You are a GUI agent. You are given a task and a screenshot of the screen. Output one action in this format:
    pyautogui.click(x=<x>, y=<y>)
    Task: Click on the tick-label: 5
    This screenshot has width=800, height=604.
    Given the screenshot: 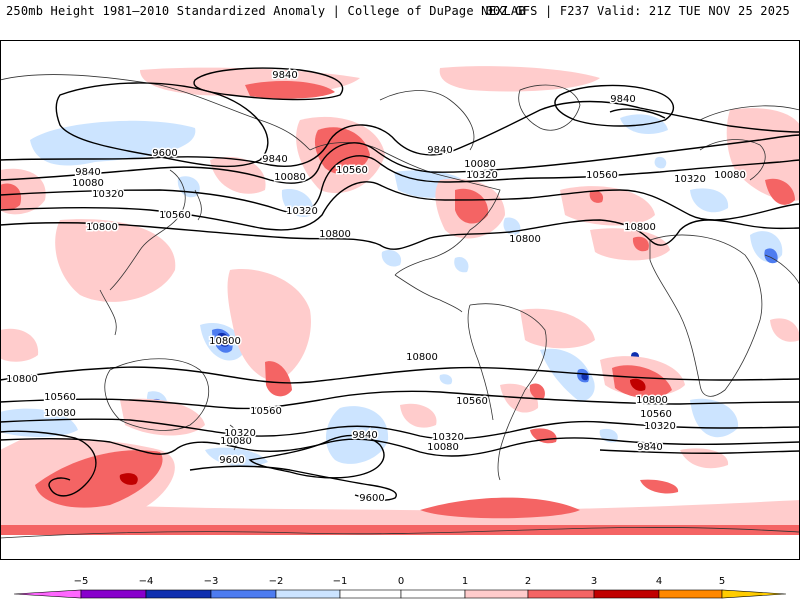 What is the action you would take?
    pyautogui.click(x=722, y=581)
    